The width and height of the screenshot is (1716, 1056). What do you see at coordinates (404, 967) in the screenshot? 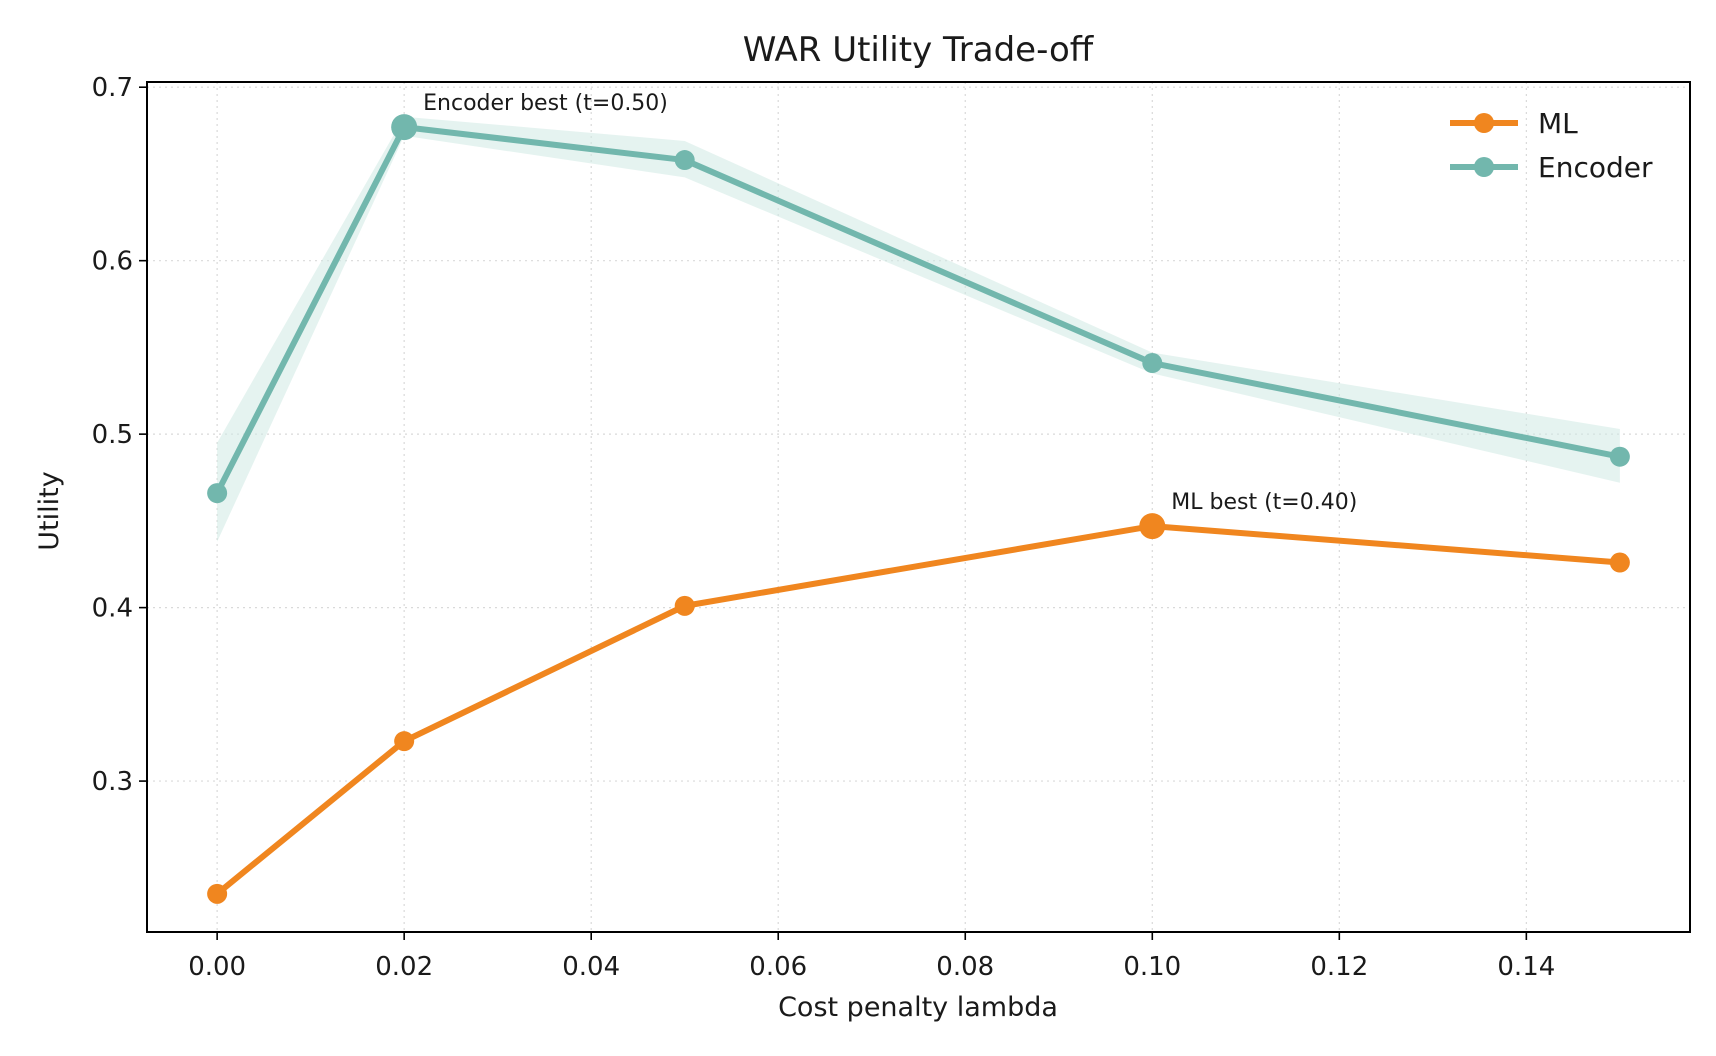
I see `x-tick-label: 0.02` at bounding box center [404, 967].